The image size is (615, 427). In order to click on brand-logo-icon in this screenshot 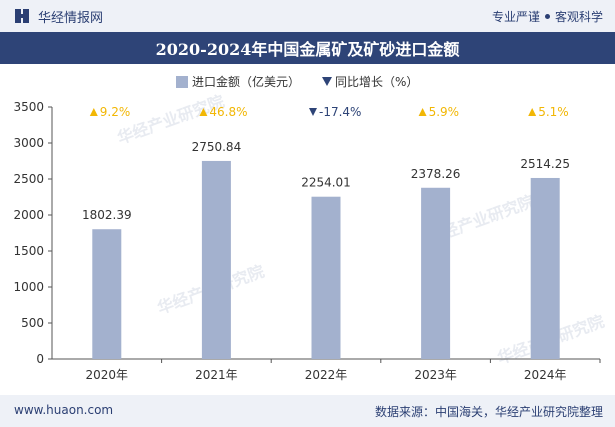, I will do `click(22, 16)`.